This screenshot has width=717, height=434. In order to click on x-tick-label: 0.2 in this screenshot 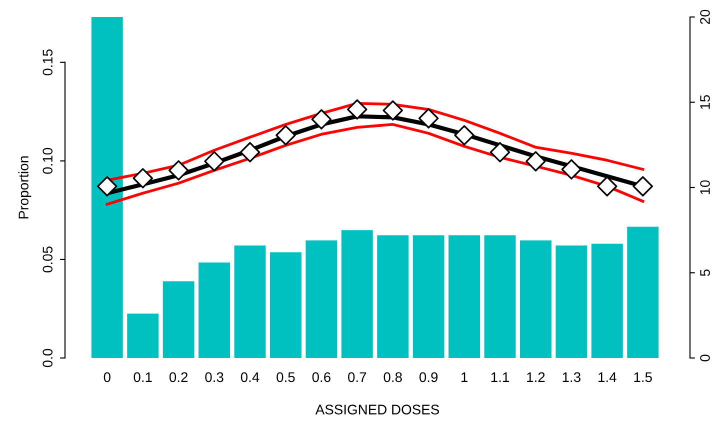, I will do `click(178, 377)`.